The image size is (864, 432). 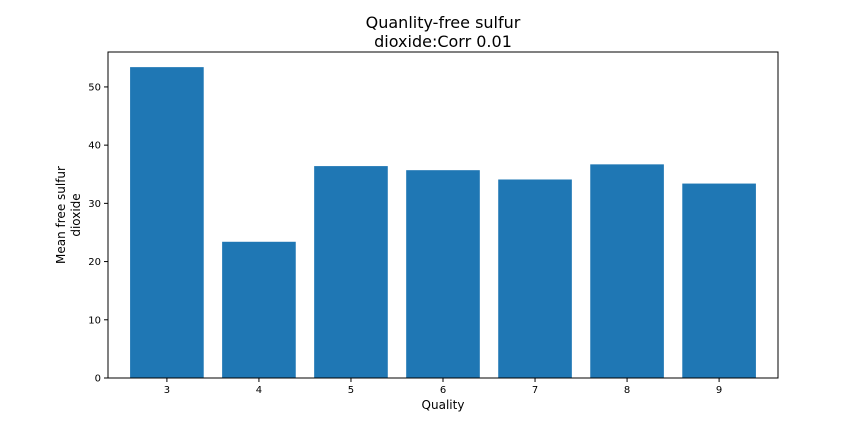 What do you see at coordinates (443, 41) in the screenshot?
I see `chart-title-line-2: dioxide:Corr 0.01` at bounding box center [443, 41].